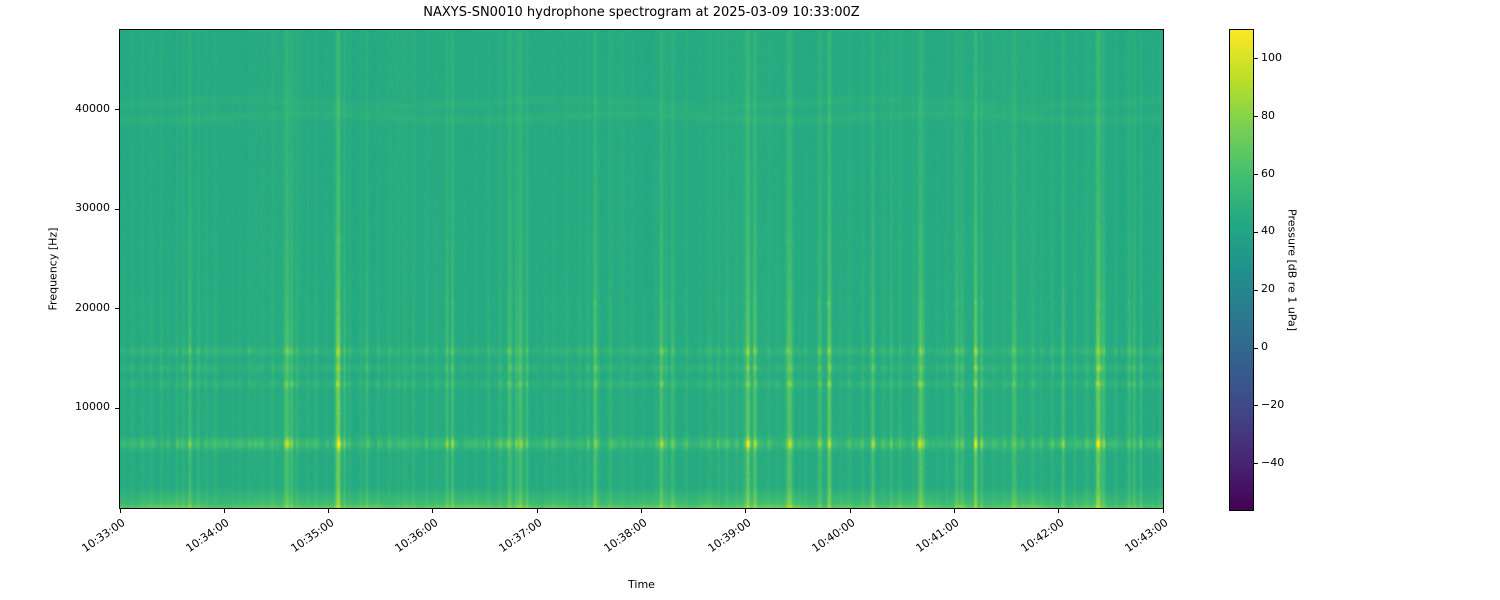  Describe the element at coordinates (1042, 535) in the screenshot. I see `x-tick-label: 10:42:00` at that location.